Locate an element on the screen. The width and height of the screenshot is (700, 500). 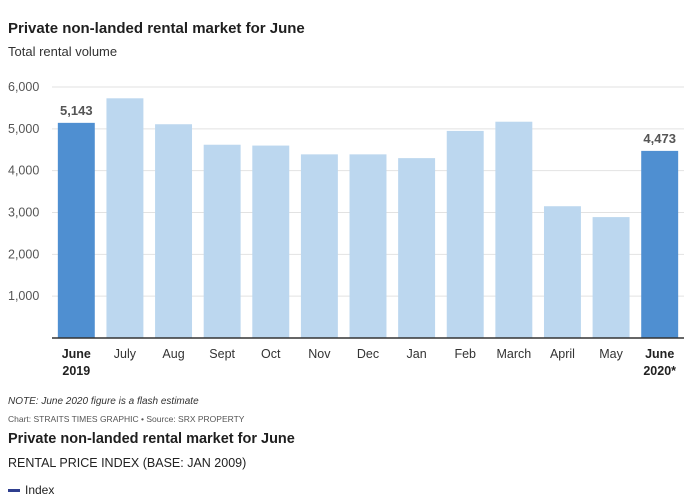
x-tick-label: 2019 is located at coordinates (76, 371).